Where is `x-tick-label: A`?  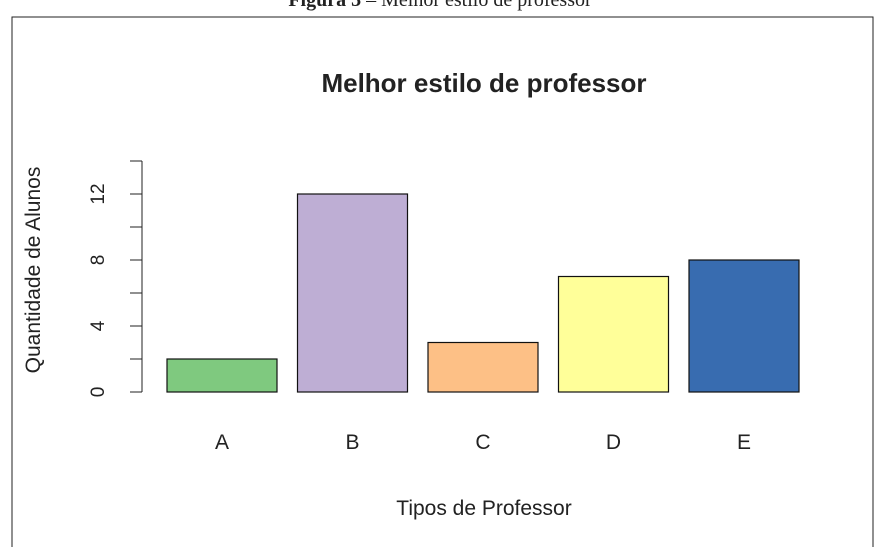
x-tick-label: A is located at coordinates (222, 442).